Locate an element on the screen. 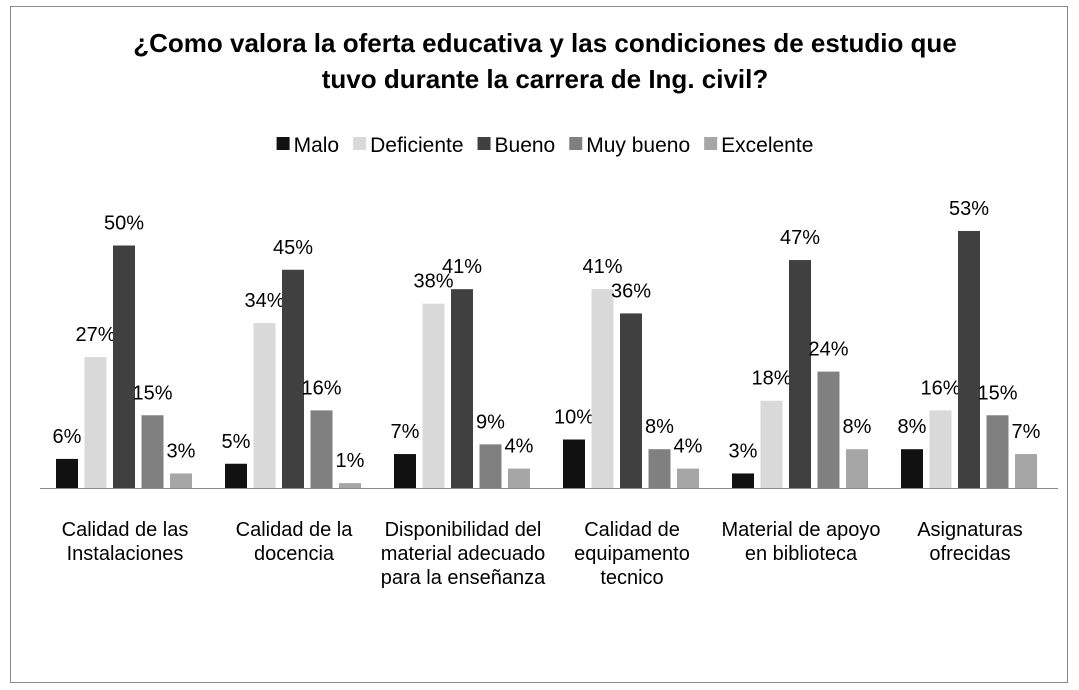  data-label: 45% is located at coordinates (293, 248).